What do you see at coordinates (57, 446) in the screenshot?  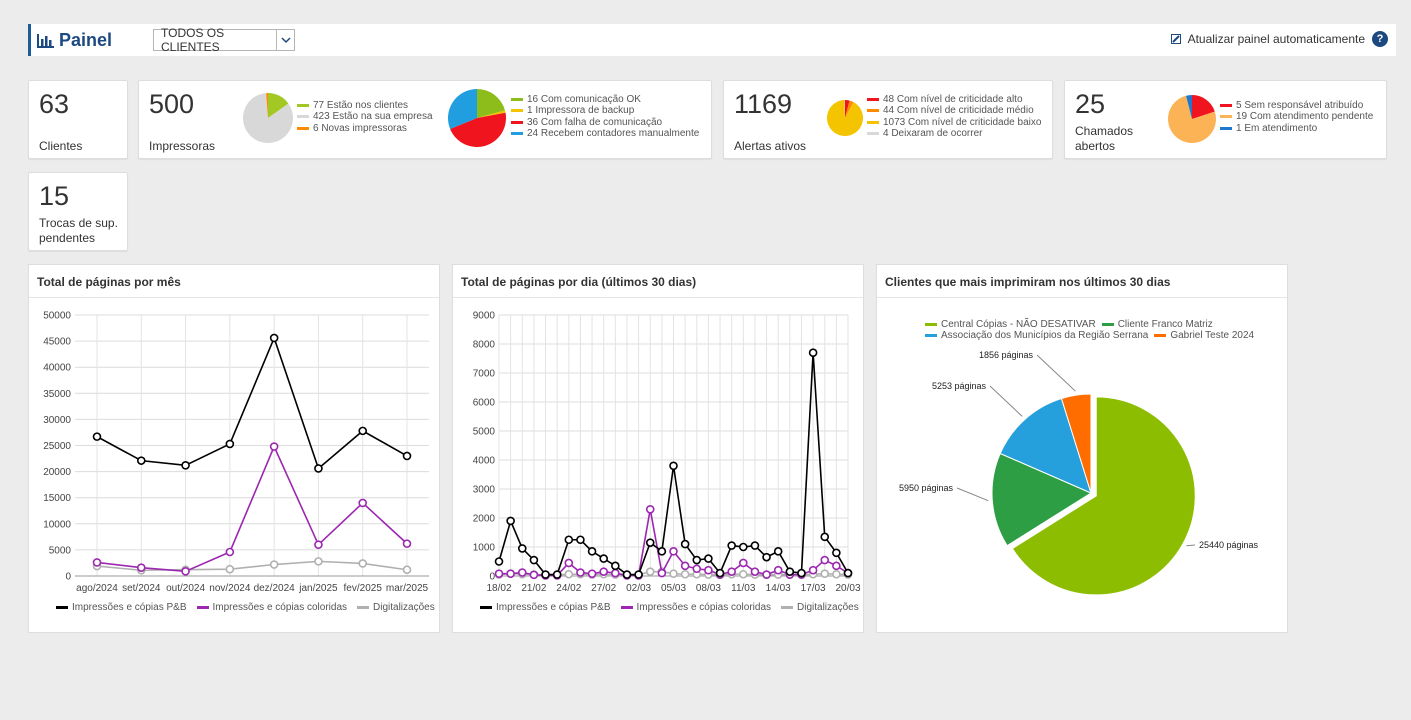 I see `y-tick-label: 25000` at bounding box center [57, 446].